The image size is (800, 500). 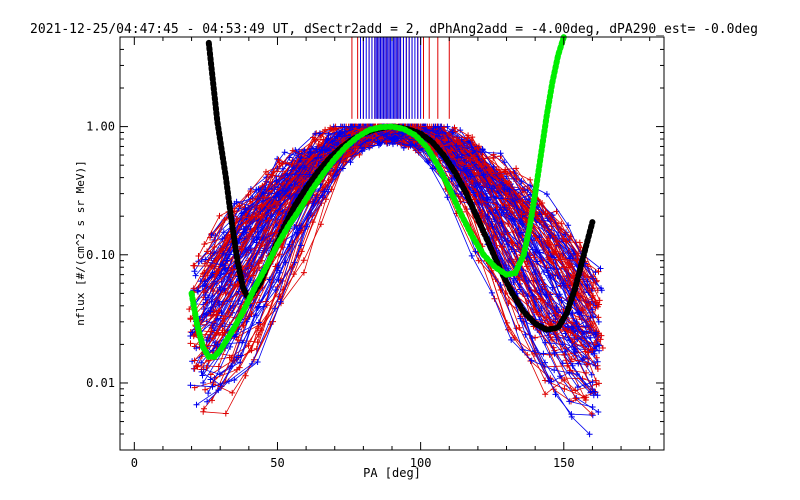 What do you see at coordinates (400, 78) in the screenshot?
I see `vertical-lines-group` at bounding box center [400, 78].